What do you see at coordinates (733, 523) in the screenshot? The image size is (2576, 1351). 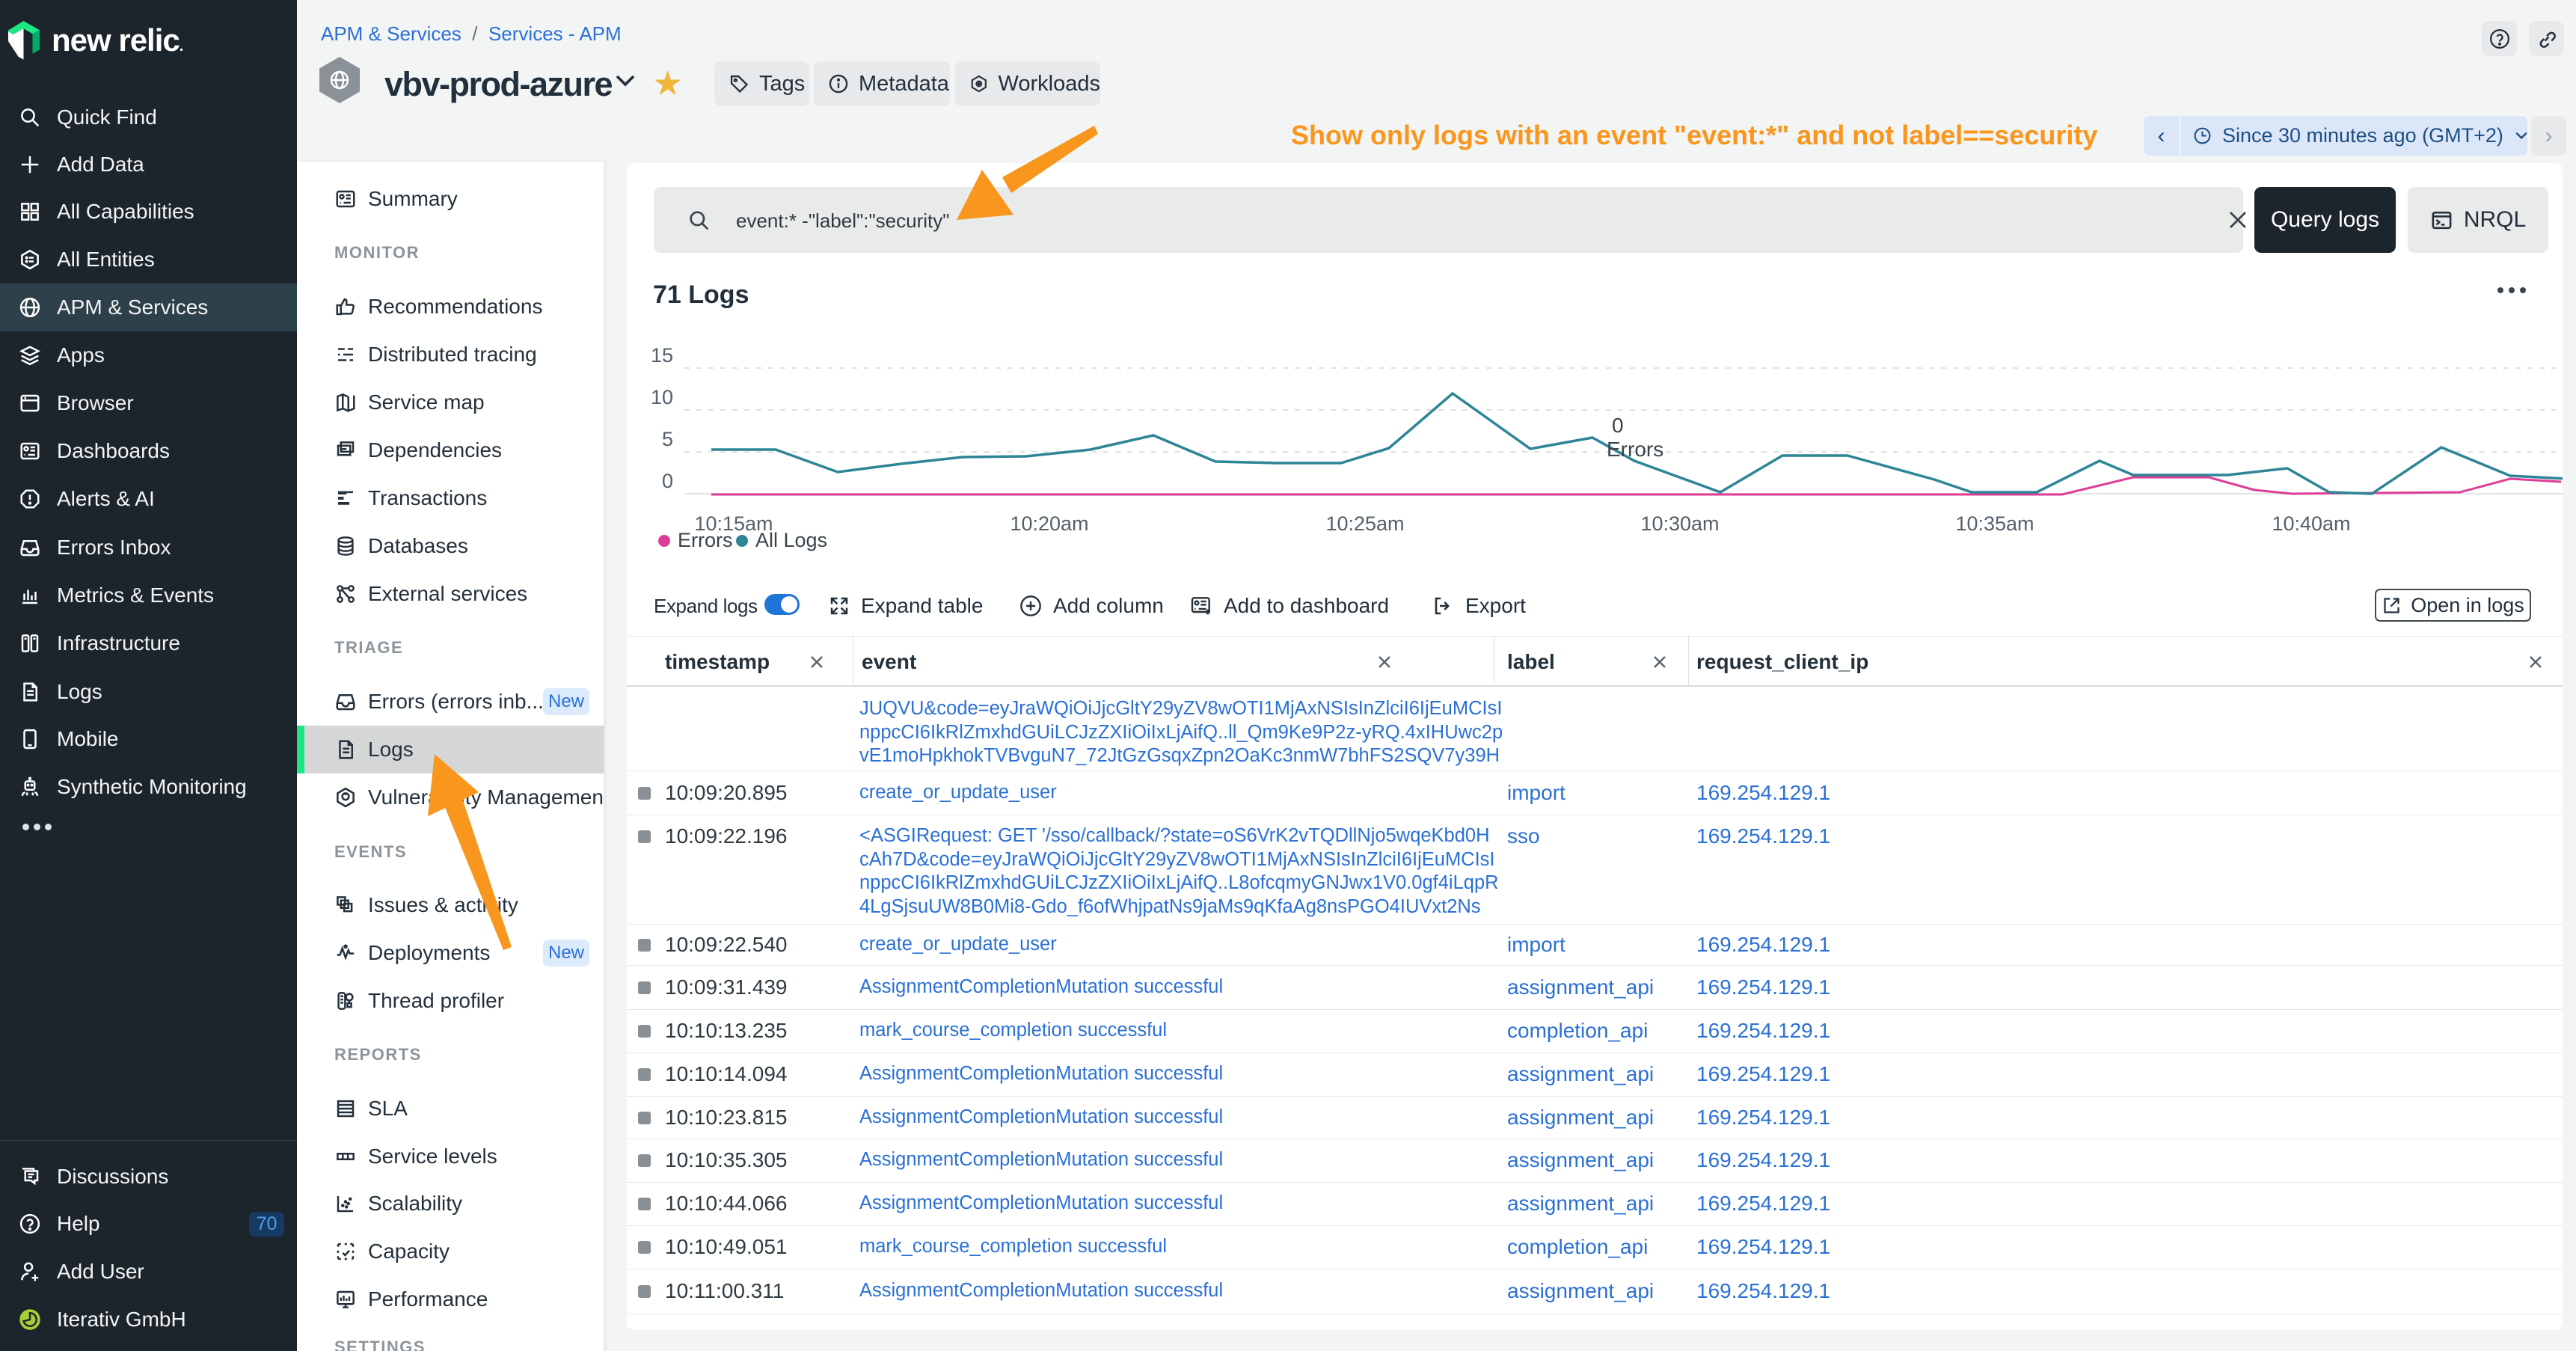 I see `svg-text: 10:15am` at bounding box center [733, 523].